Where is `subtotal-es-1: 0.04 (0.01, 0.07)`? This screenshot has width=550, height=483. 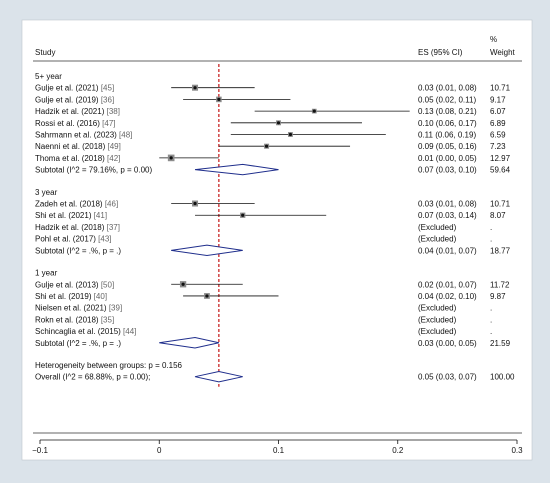
subtotal-es-1: 0.04 (0.01, 0.07) is located at coordinates (447, 250).